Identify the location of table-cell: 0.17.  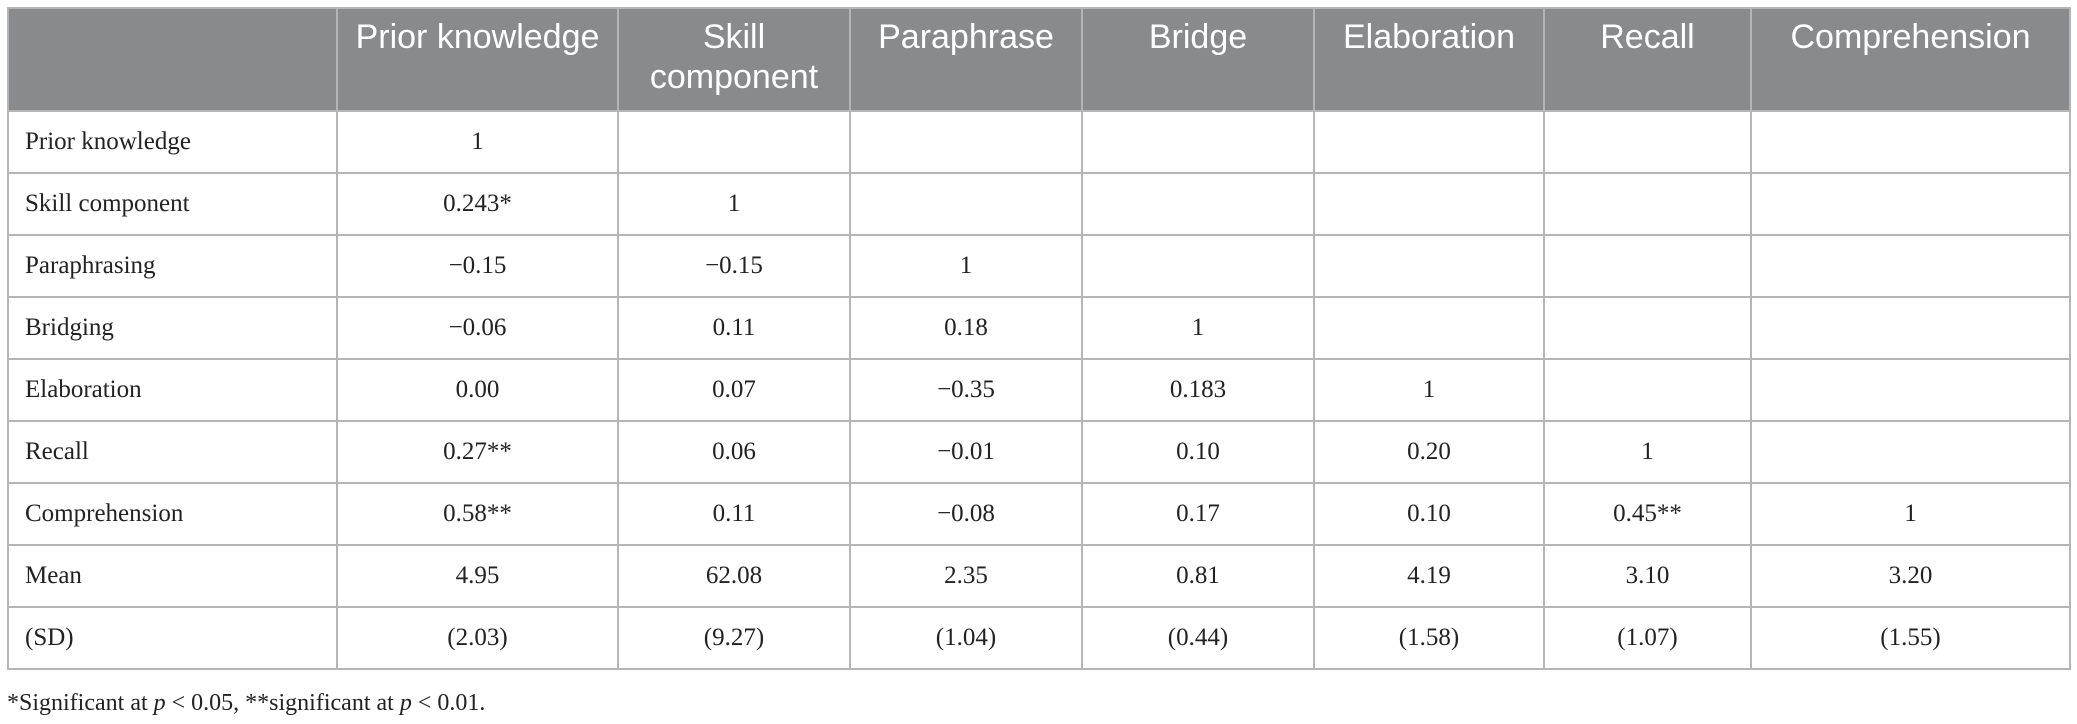
(1198, 514).